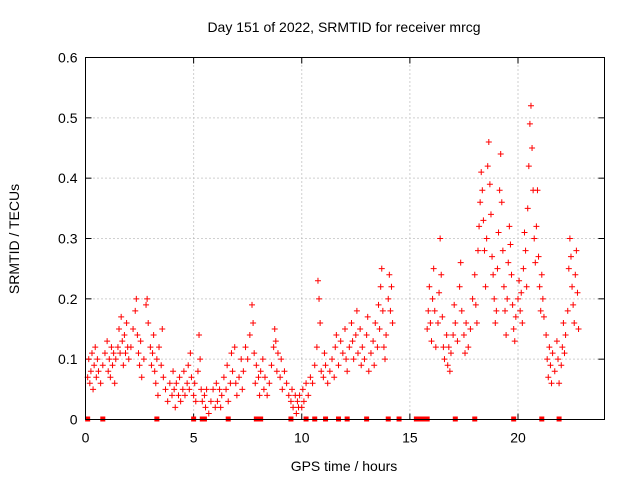  I want to click on y-tick-label: 0.1, so click(68, 359).